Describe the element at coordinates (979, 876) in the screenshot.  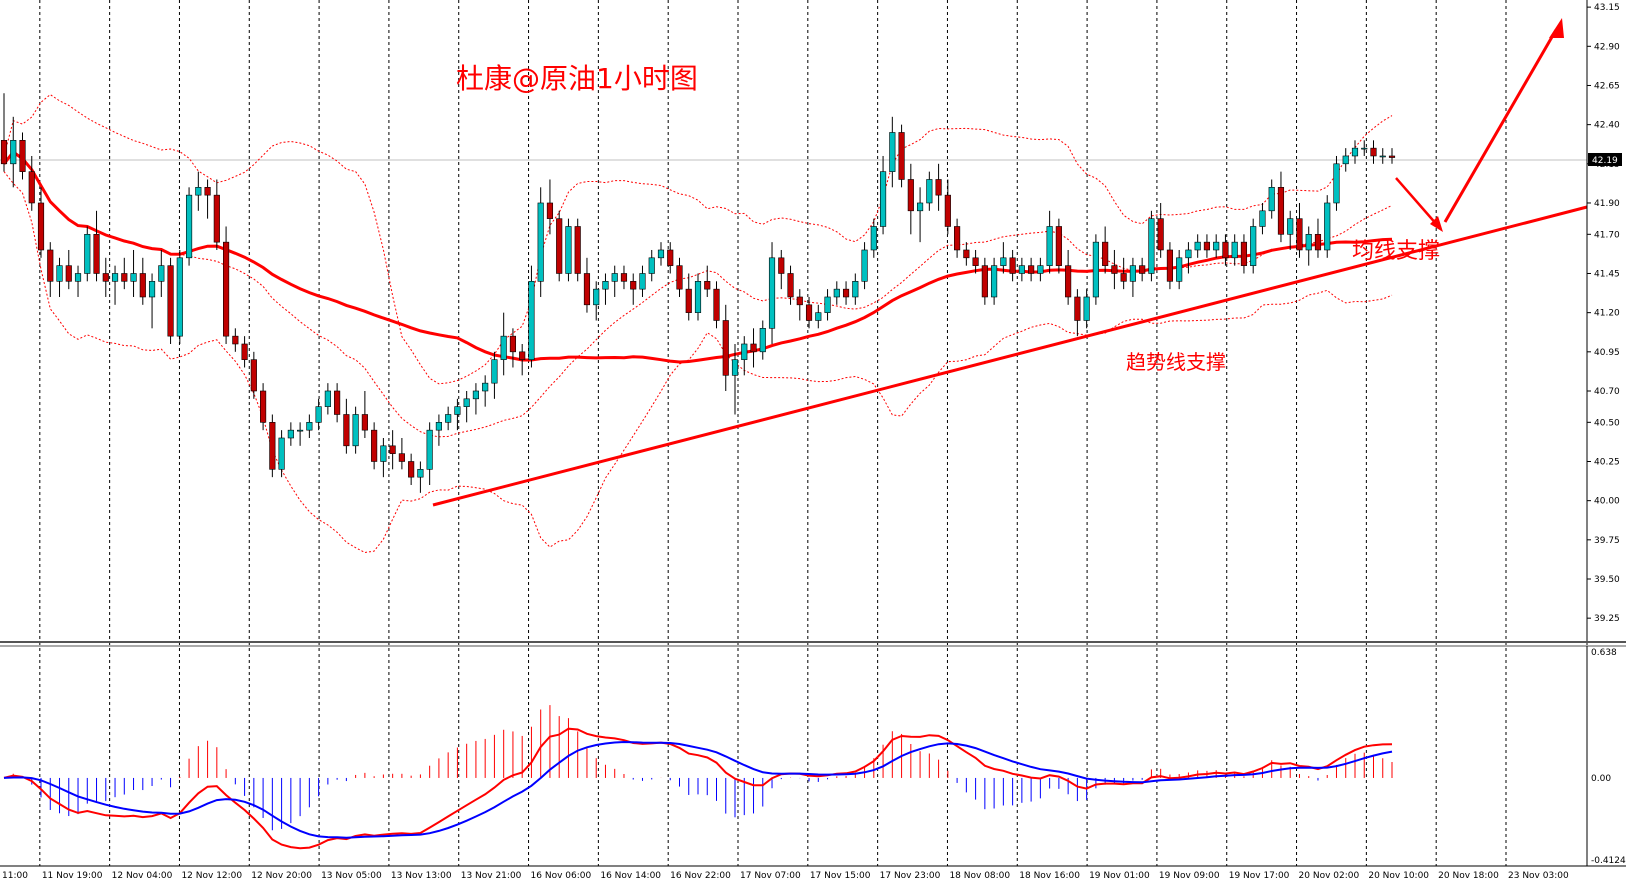
I see `time-label: 18 Nov 08:00` at that location.